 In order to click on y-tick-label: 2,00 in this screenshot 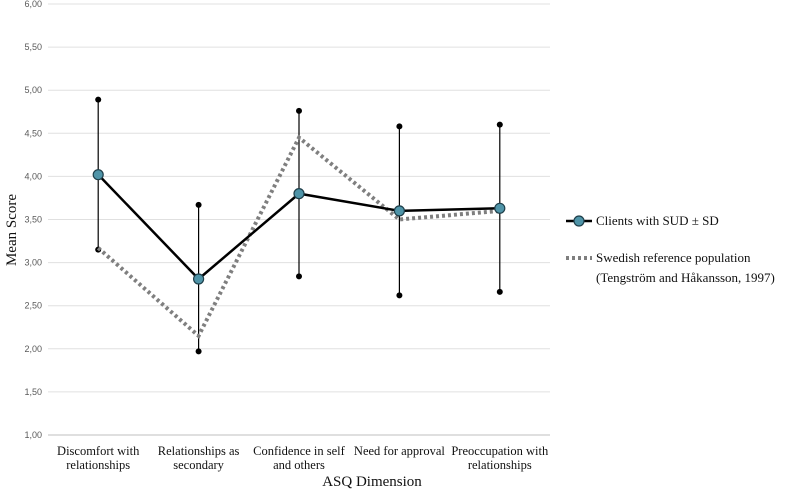, I will do `click(33, 349)`.